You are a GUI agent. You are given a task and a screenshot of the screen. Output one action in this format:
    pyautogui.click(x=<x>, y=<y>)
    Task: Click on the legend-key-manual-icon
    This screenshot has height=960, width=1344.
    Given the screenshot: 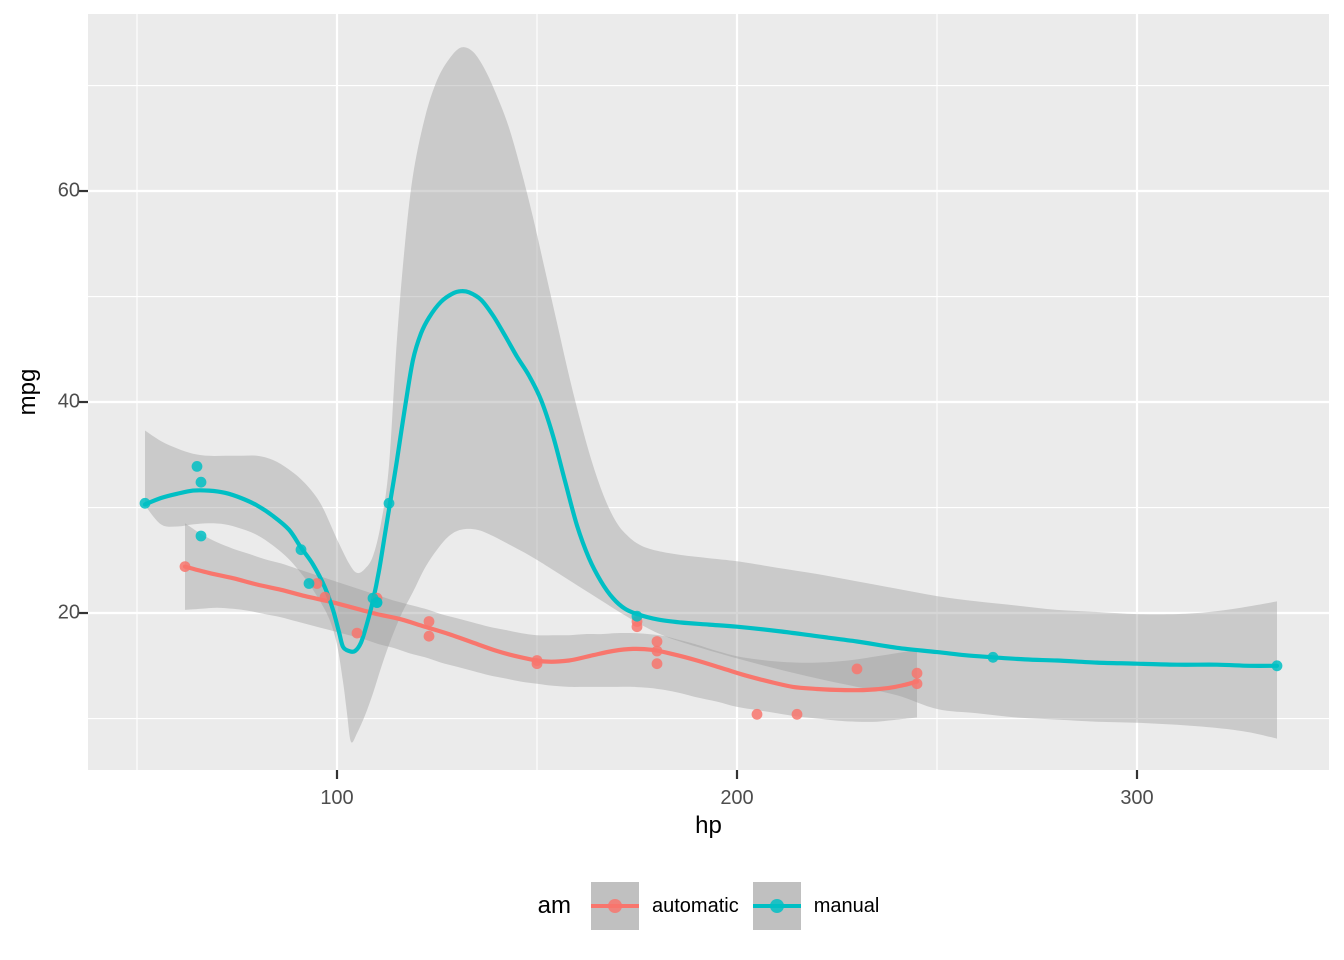 What is the action you would take?
    pyautogui.click(x=776, y=906)
    